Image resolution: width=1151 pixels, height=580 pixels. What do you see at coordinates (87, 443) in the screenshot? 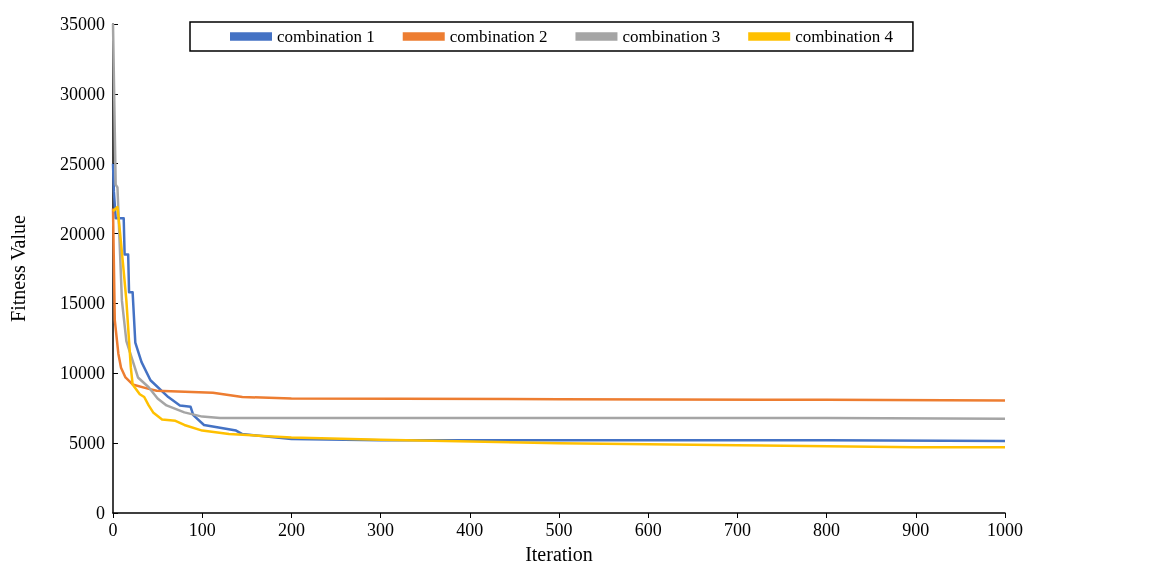
I see `y-tick-label: 5000` at bounding box center [87, 443].